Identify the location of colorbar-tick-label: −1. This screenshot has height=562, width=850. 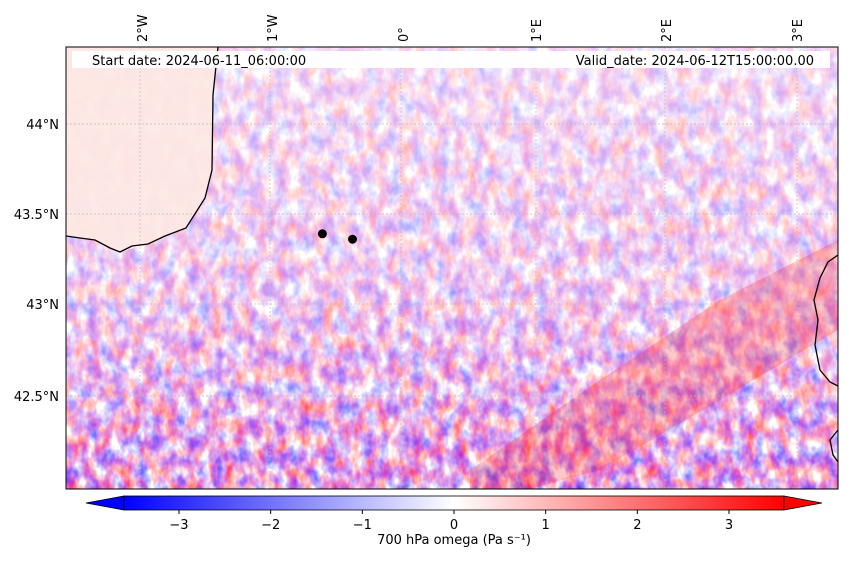
(362, 525).